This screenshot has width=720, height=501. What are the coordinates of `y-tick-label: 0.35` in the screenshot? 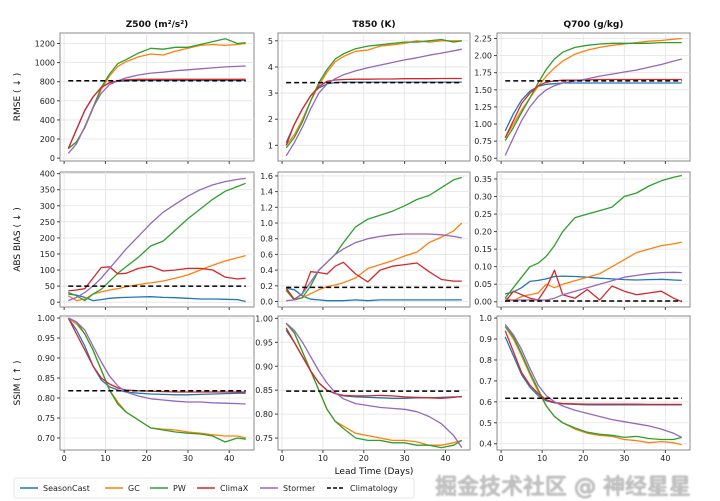 It's located at (483, 179).